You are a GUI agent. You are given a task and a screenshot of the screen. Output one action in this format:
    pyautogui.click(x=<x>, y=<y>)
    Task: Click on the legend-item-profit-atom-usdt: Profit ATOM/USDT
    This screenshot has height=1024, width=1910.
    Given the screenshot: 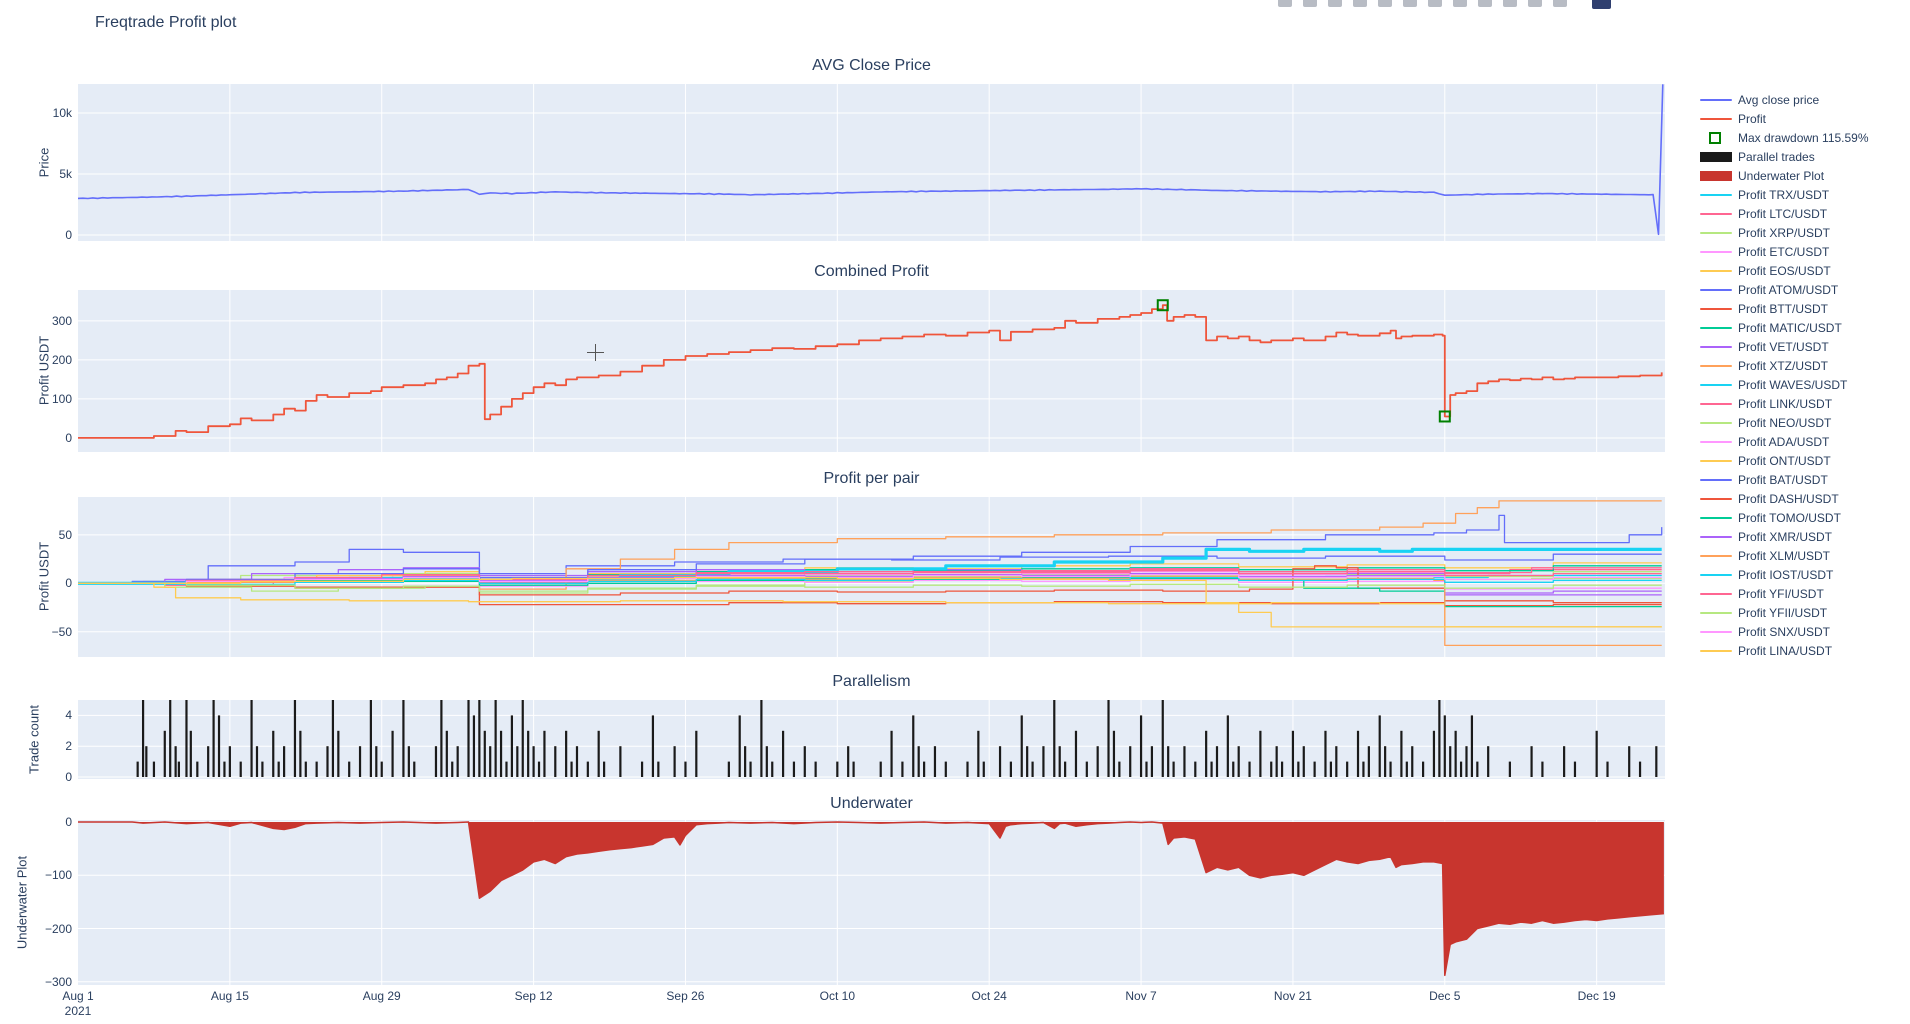 What is the action you would take?
    pyautogui.click(x=1784, y=289)
    